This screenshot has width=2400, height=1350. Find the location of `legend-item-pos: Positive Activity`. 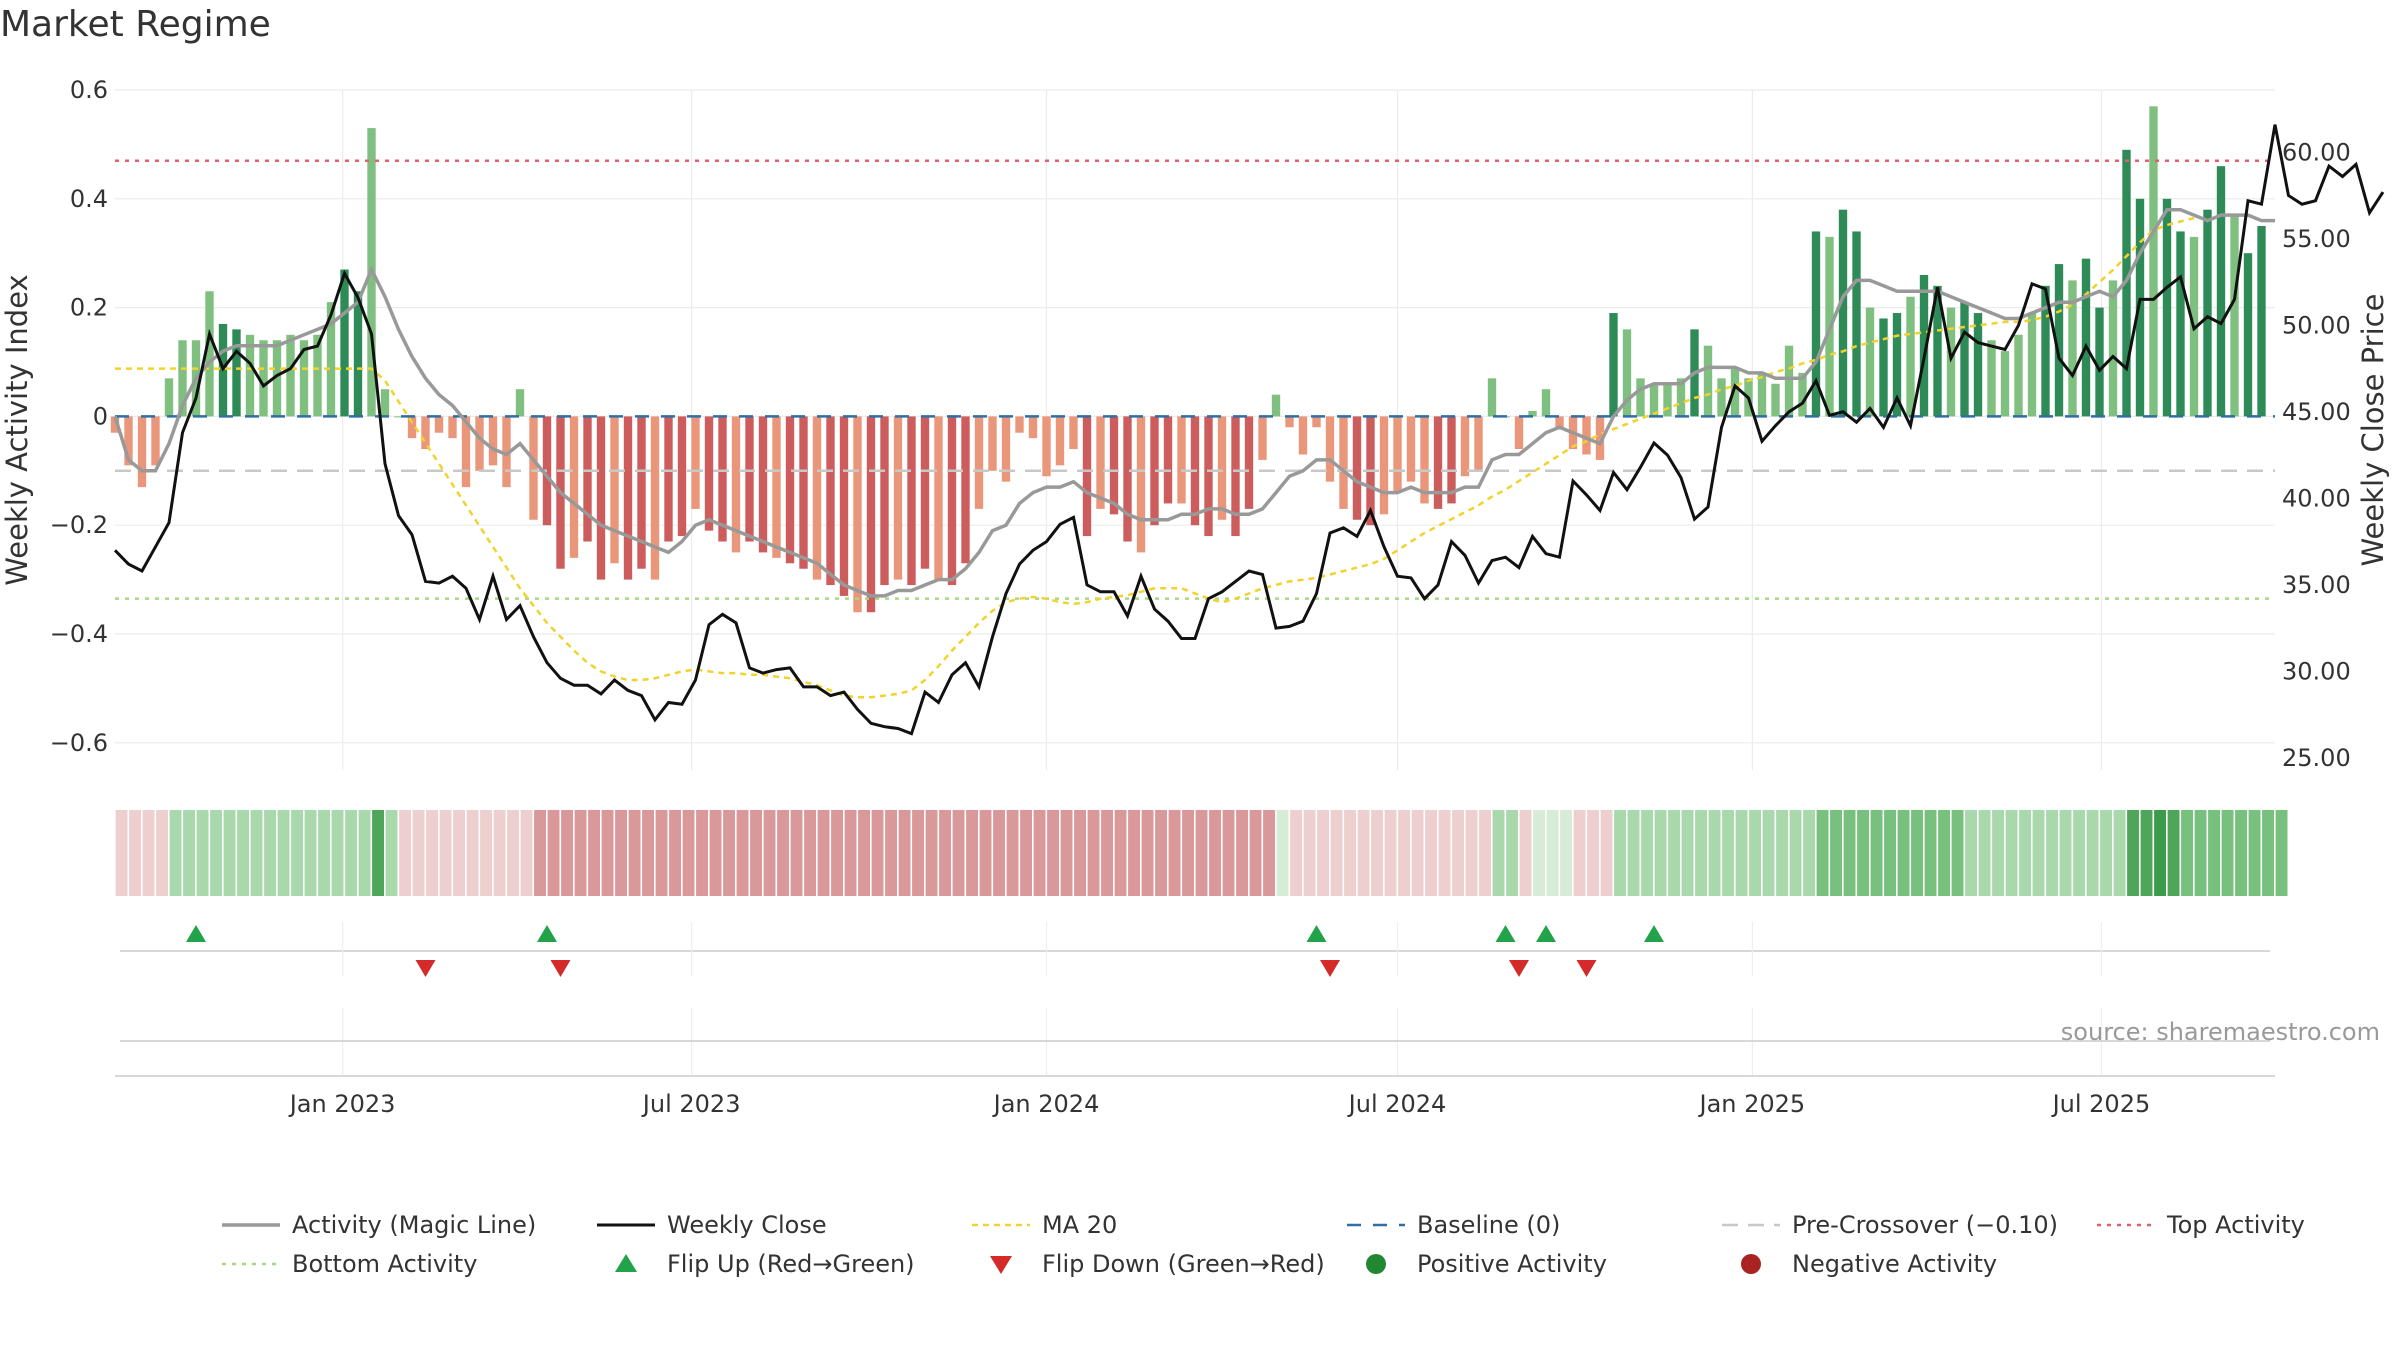

legend-item-pos: Positive Activity is located at coordinates (1486, 1264).